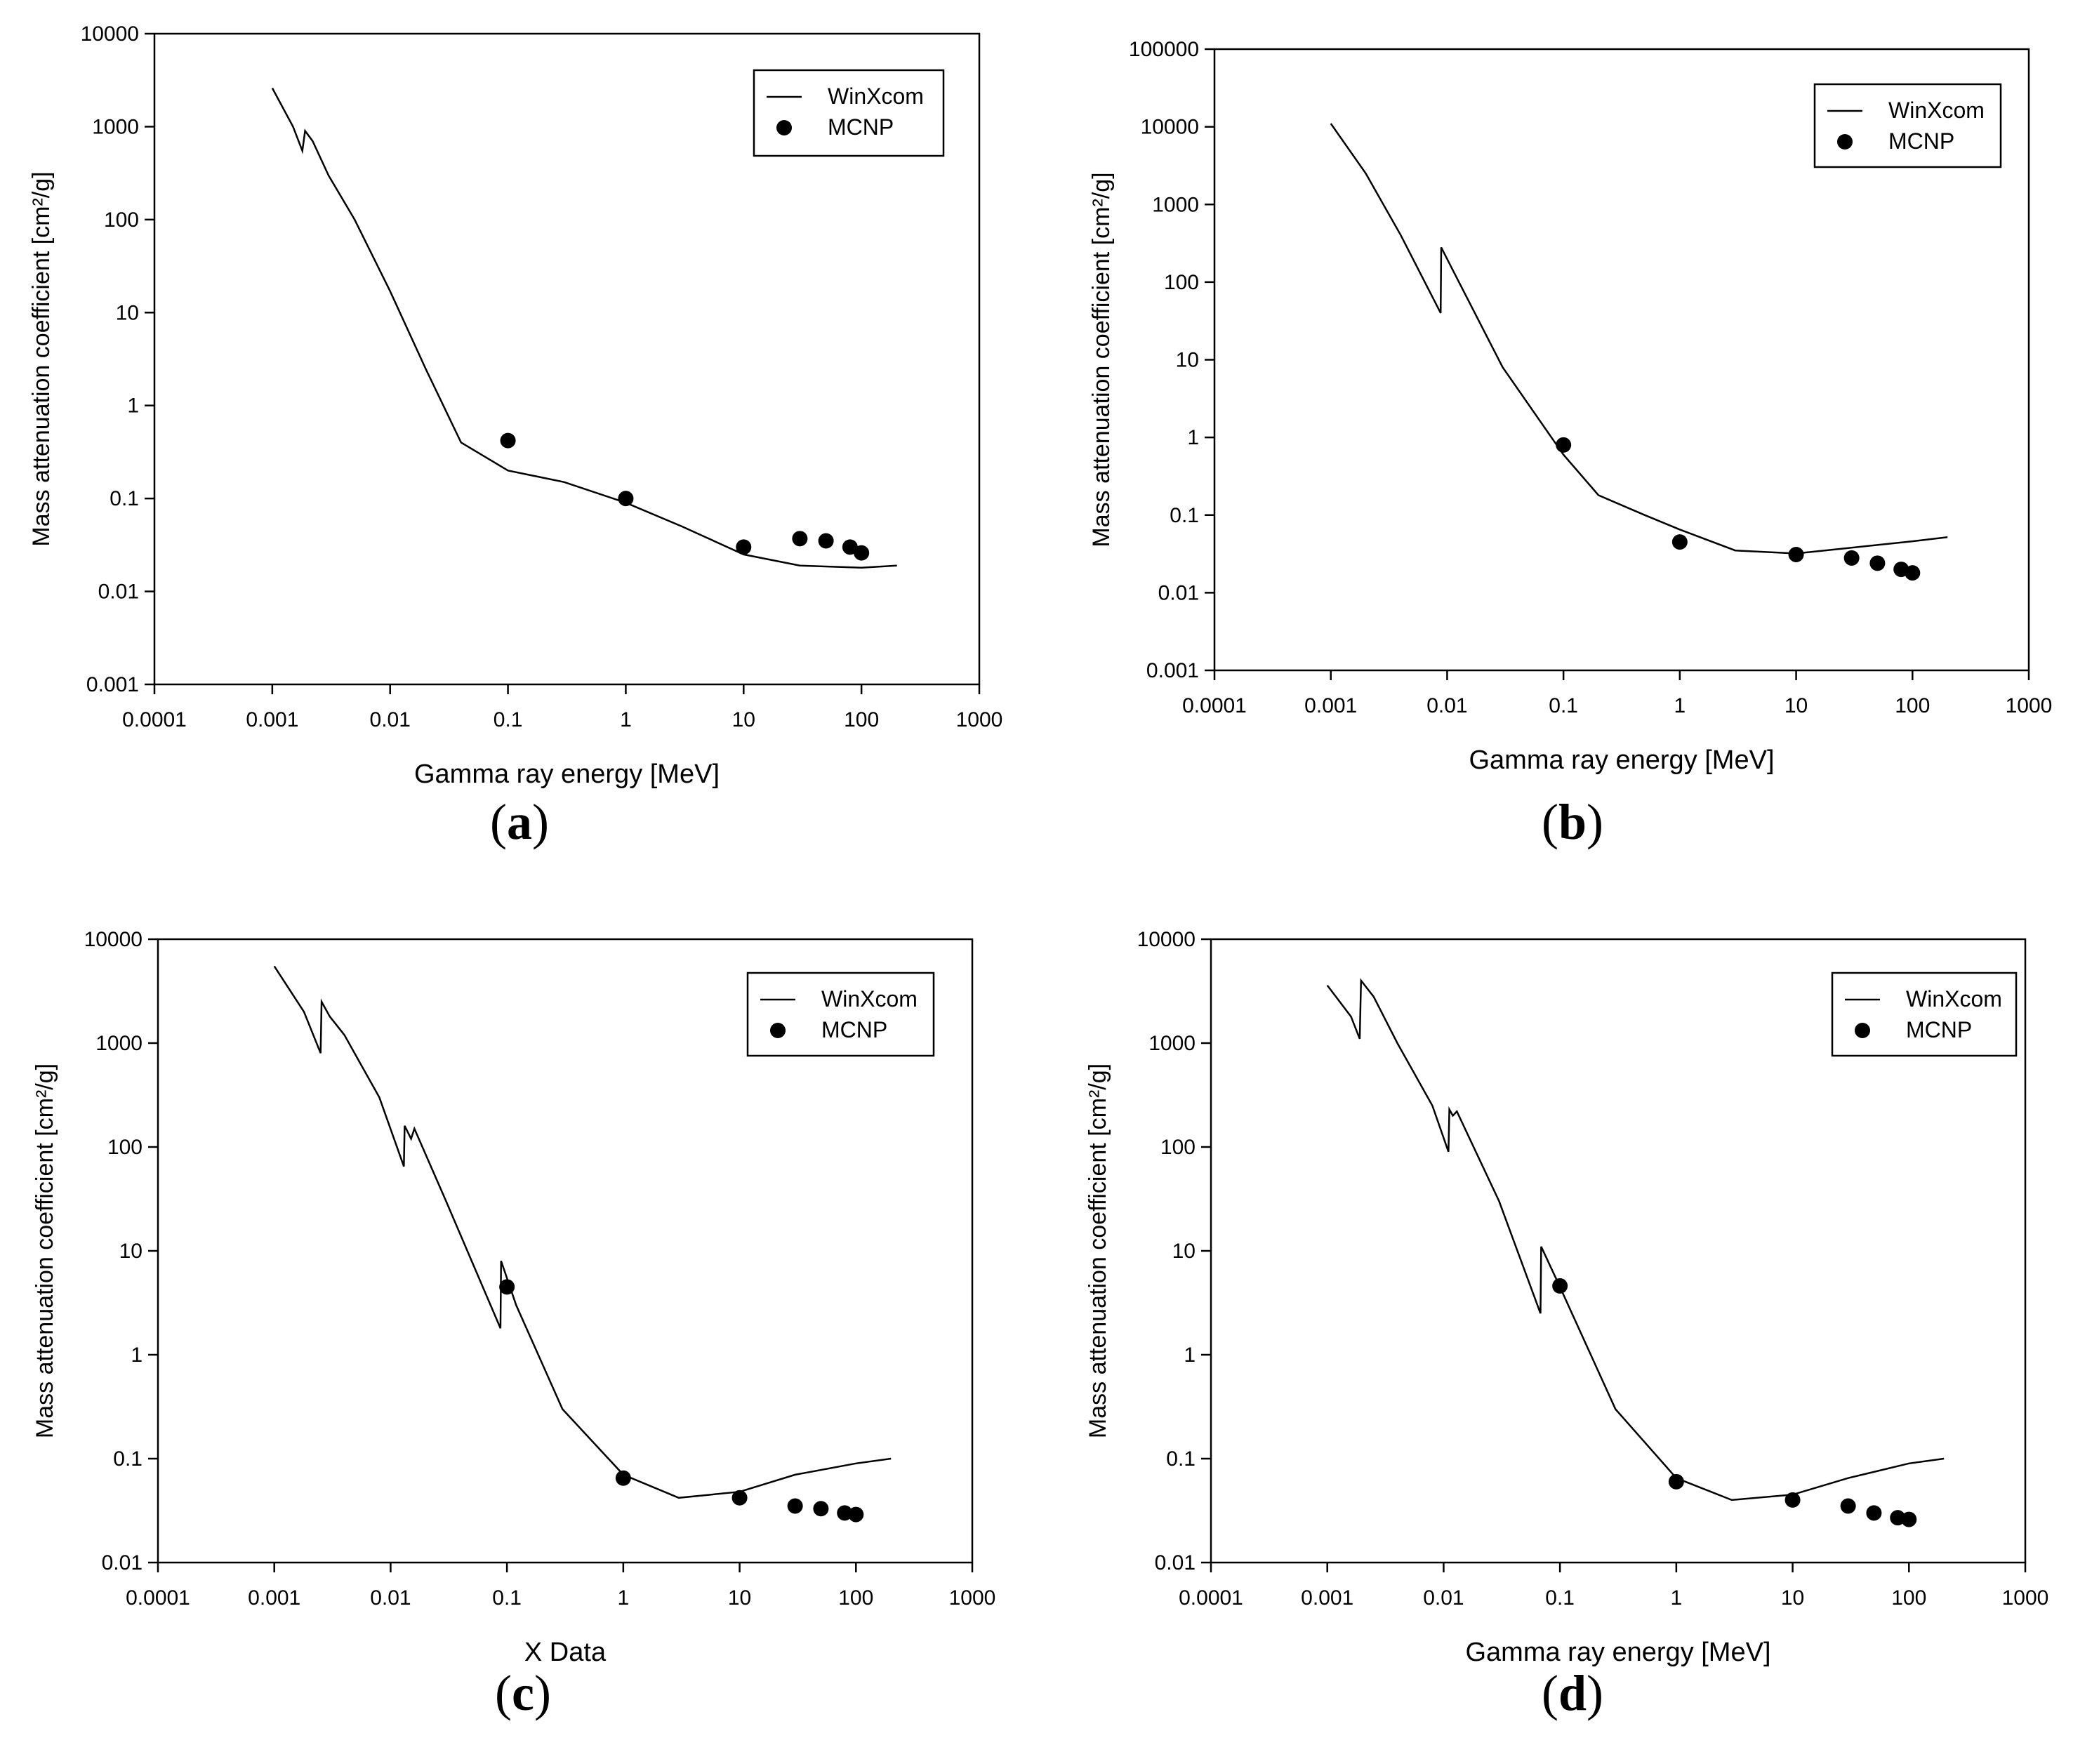 This screenshot has width=2099, height=1764. What do you see at coordinates (274, 1598) in the screenshot?
I see `x-tick-label: 0.001` at bounding box center [274, 1598].